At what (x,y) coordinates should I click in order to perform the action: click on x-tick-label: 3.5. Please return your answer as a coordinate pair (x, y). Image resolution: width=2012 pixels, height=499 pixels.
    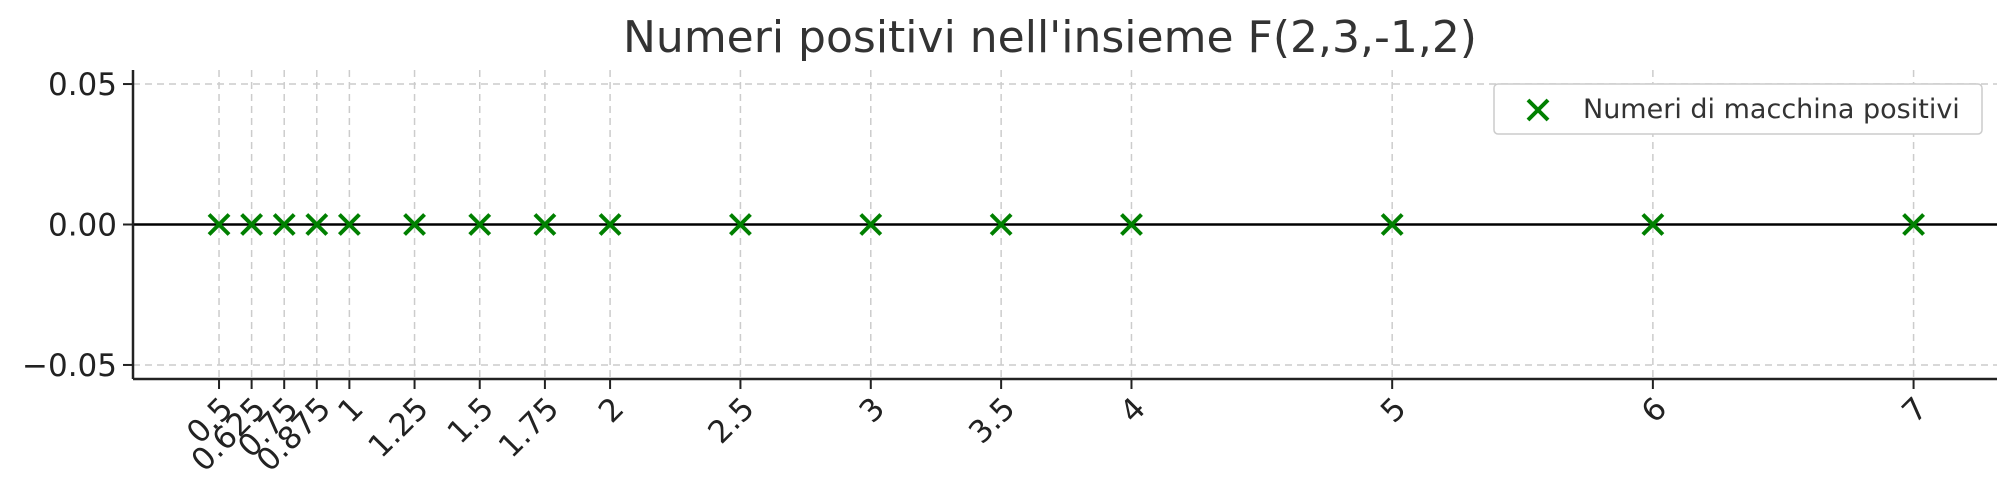
    Looking at the image, I should click on (992, 421).